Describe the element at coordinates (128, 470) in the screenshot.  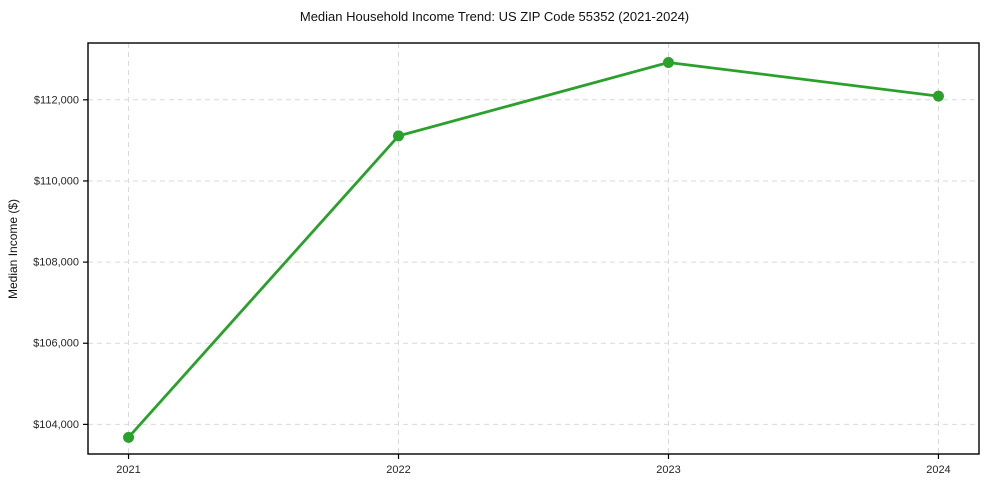
I see `x-tick-label: 2021` at that location.